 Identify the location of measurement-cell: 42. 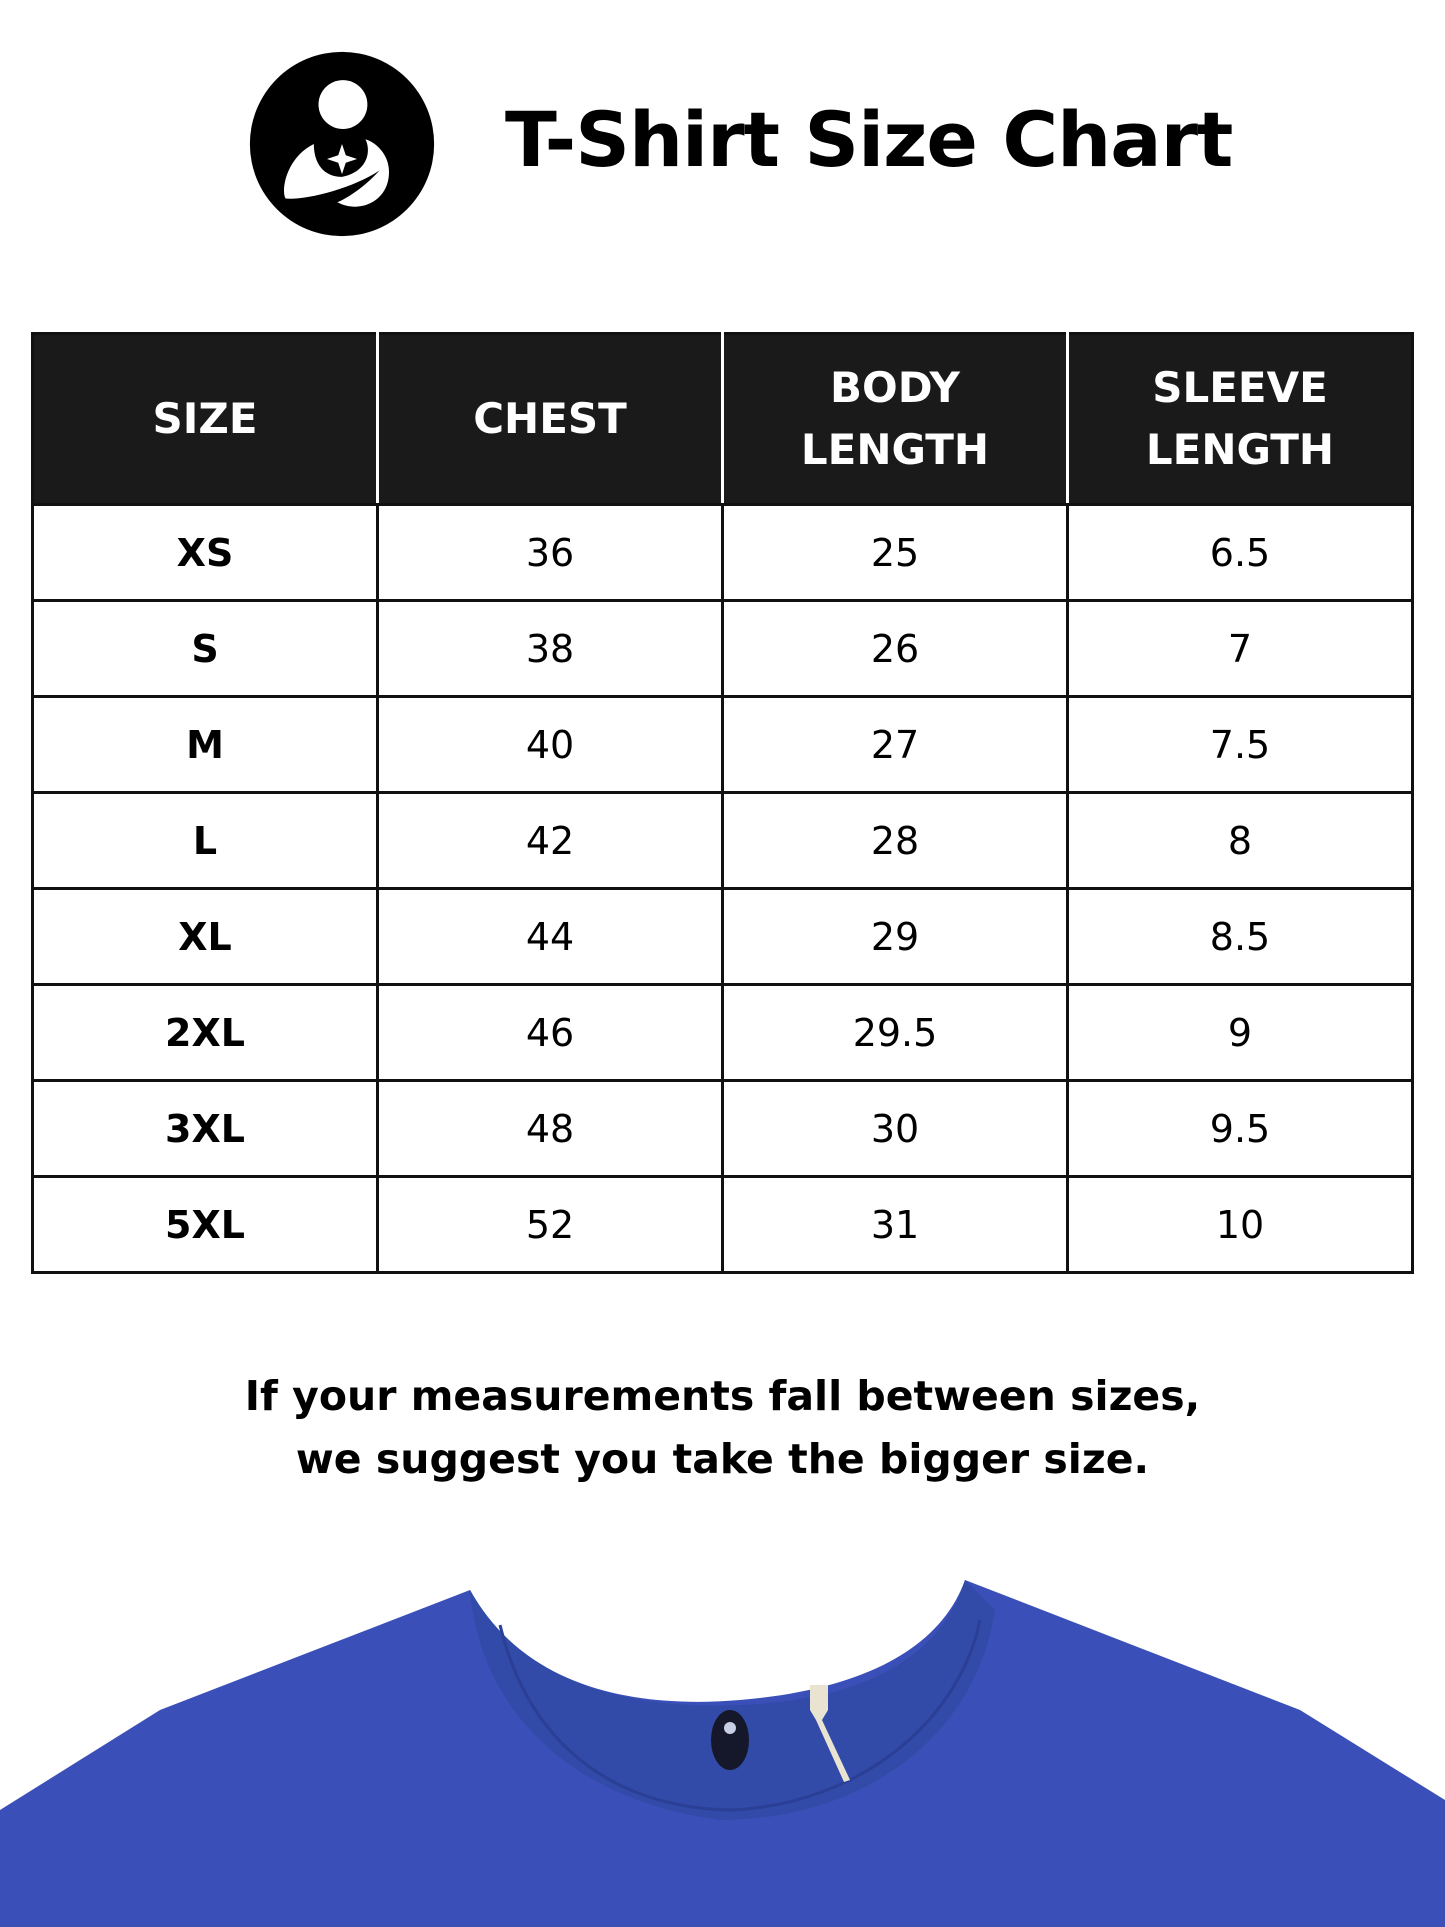
(550, 840).